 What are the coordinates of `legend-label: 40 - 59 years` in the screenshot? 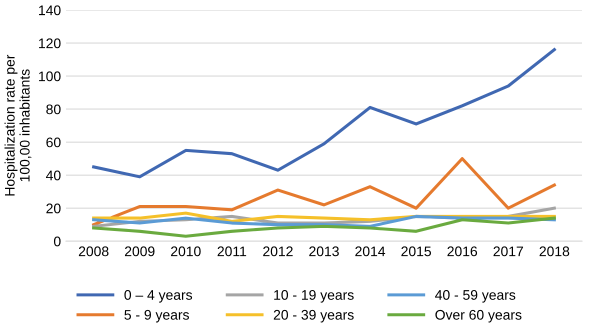 It's located at (475, 296).